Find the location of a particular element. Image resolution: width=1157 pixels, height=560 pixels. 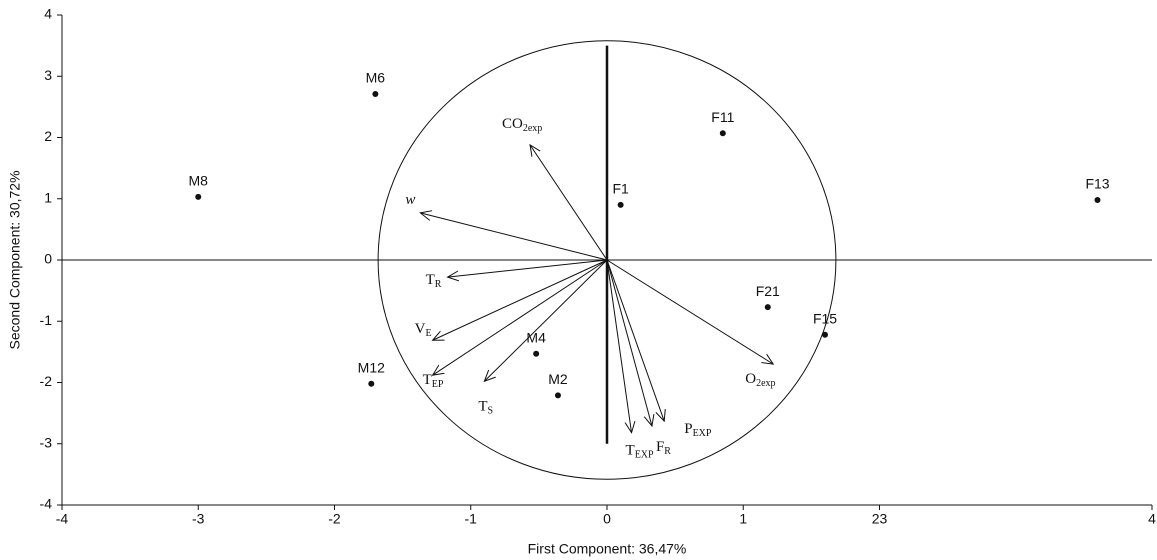

loading-label: O2exp is located at coordinates (760, 381).